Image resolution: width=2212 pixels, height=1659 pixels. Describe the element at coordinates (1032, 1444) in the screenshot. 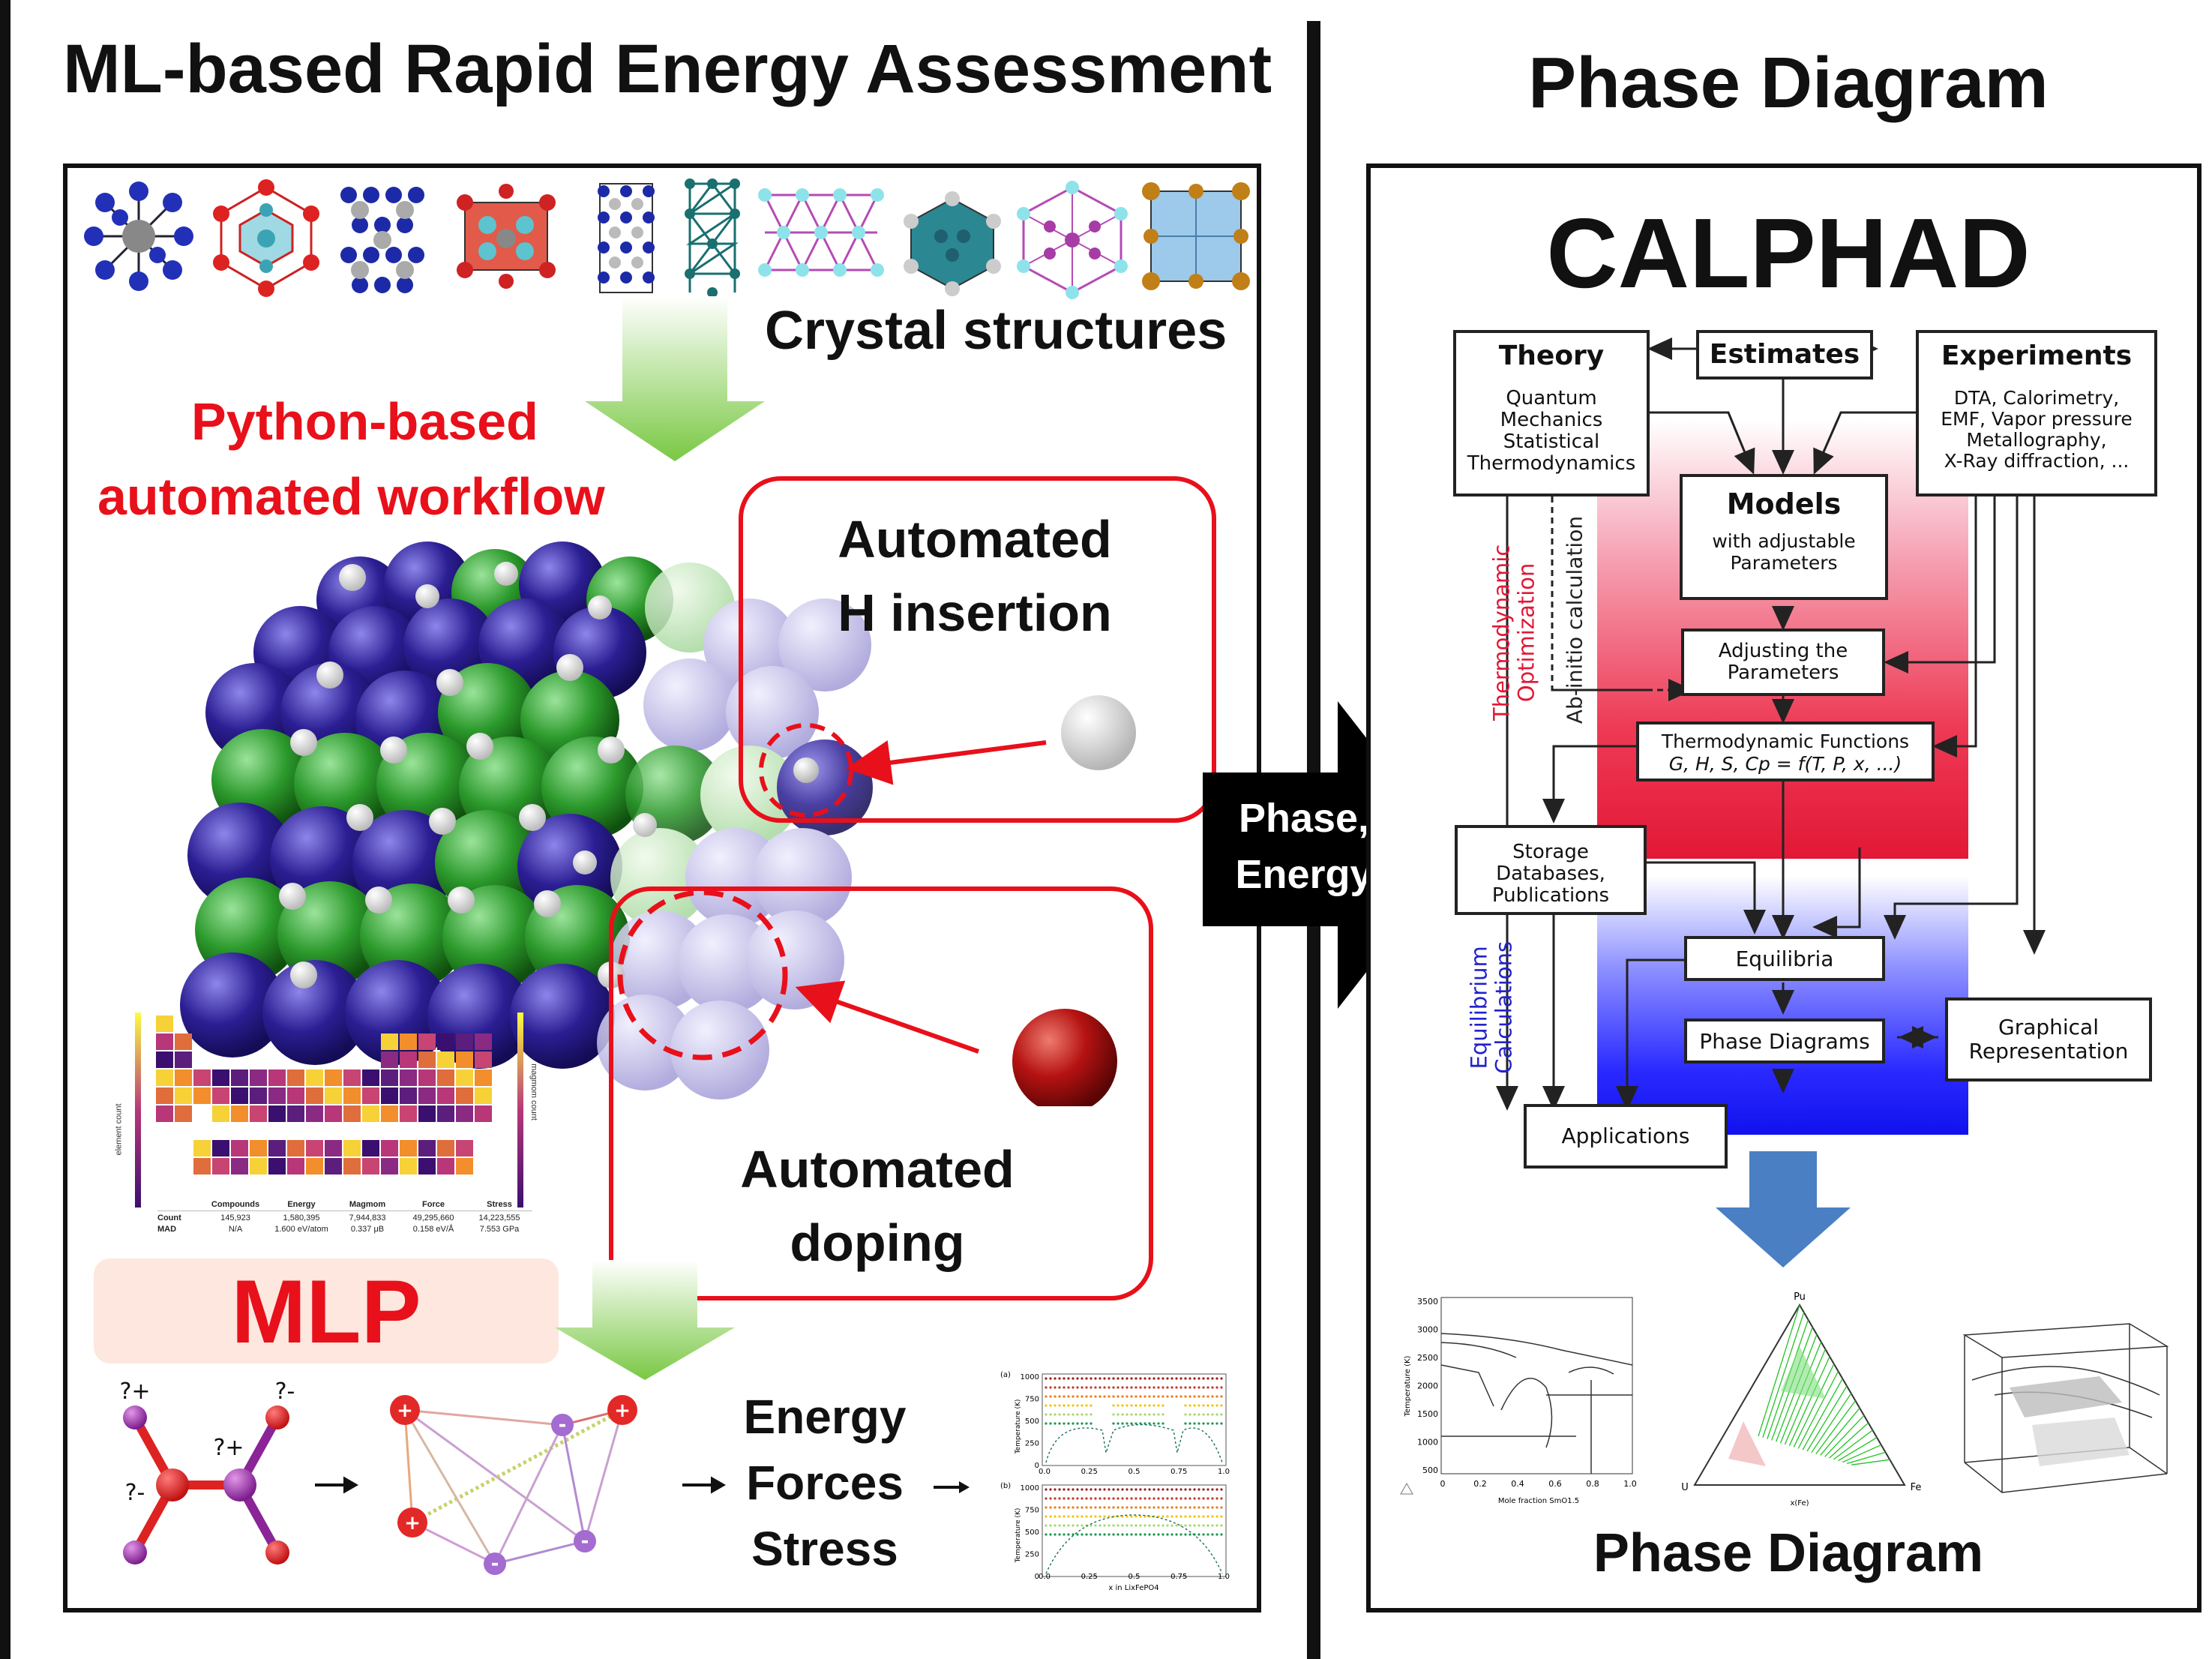

I see `mini-ytick: 250` at that location.